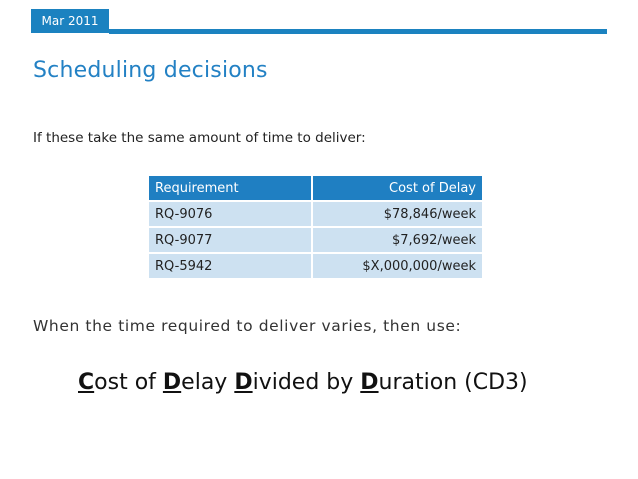 Image resolution: width=638 pixels, height=479 pixels. What do you see at coordinates (231, 214) in the screenshot?
I see `requirement-cell: RQ-9076` at bounding box center [231, 214].